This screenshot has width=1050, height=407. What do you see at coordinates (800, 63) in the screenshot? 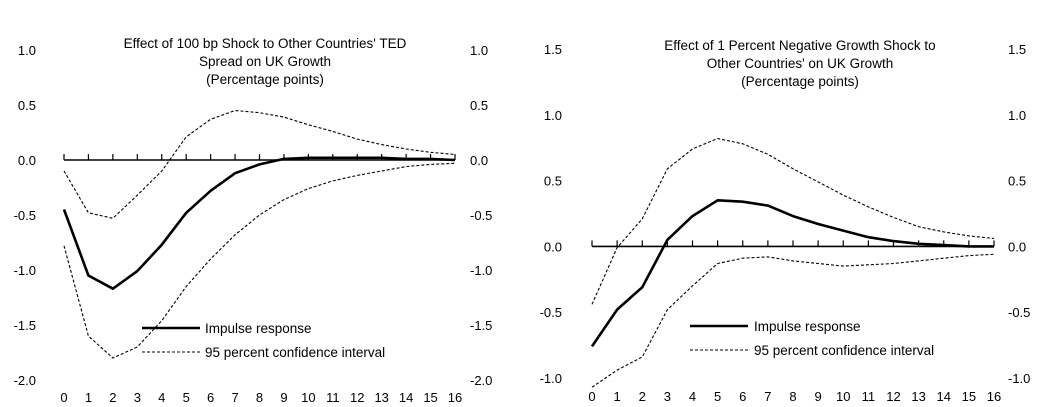
I see `chart-title-line: Other Countries' on UK Growth` at bounding box center [800, 63].